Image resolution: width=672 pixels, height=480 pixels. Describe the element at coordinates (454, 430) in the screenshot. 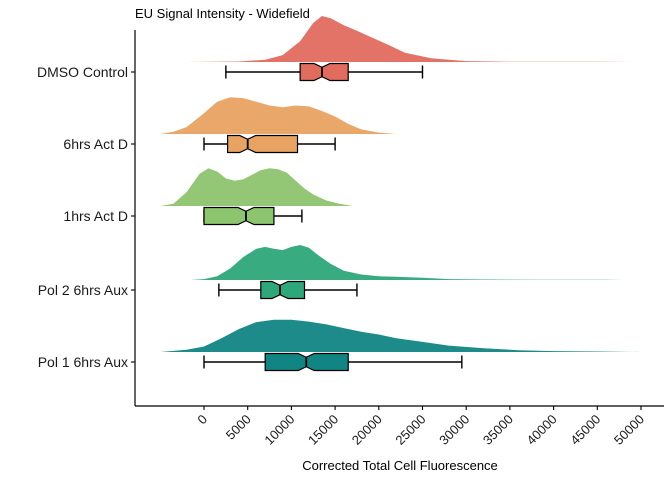

I see `x-tick-label-7: 30000` at that location.